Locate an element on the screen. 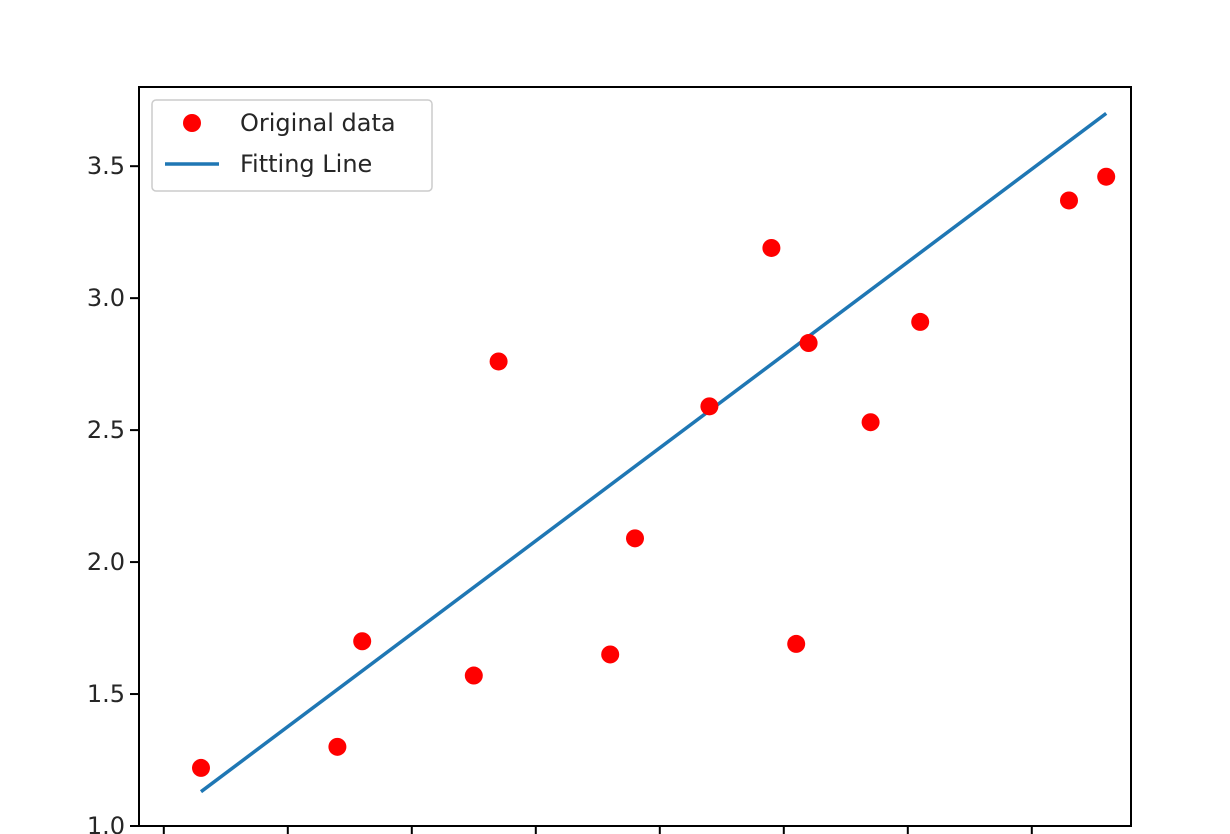 The width and height of the screenshot is (1230, 834). legend: Original data Fitting Line is located at coordinates (292, 145).